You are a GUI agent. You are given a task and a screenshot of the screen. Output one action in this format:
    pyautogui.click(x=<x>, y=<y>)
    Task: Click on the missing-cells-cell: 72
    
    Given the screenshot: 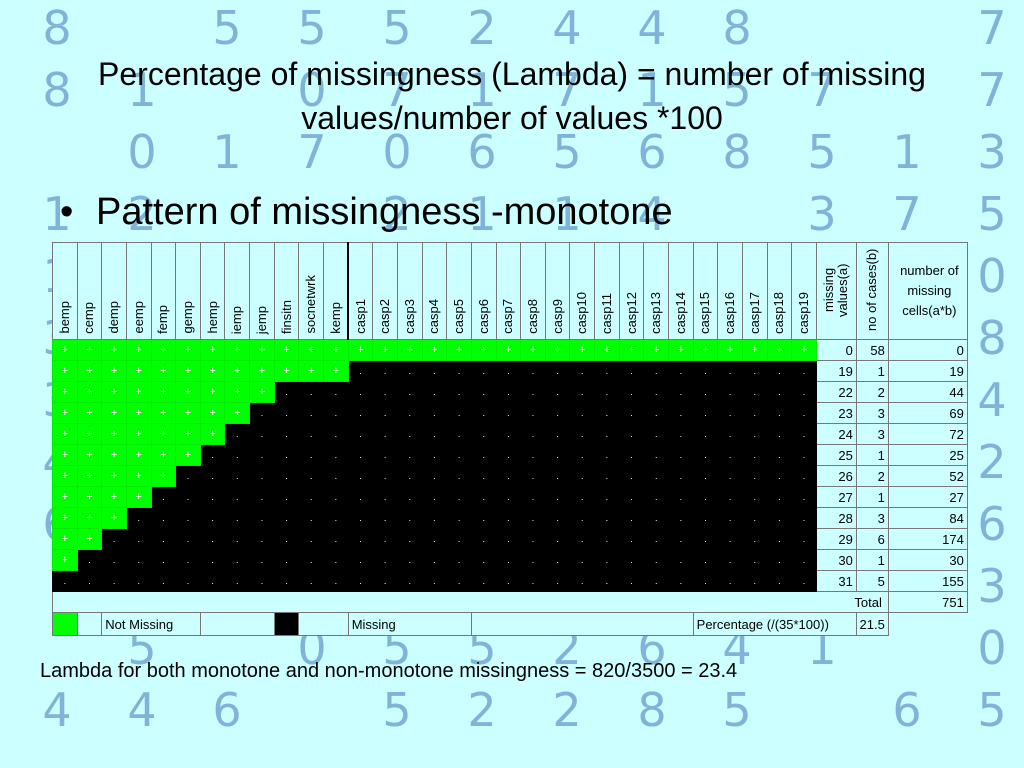 What is the action you would take?
    pyautogui.click(x=927, y=434)
    